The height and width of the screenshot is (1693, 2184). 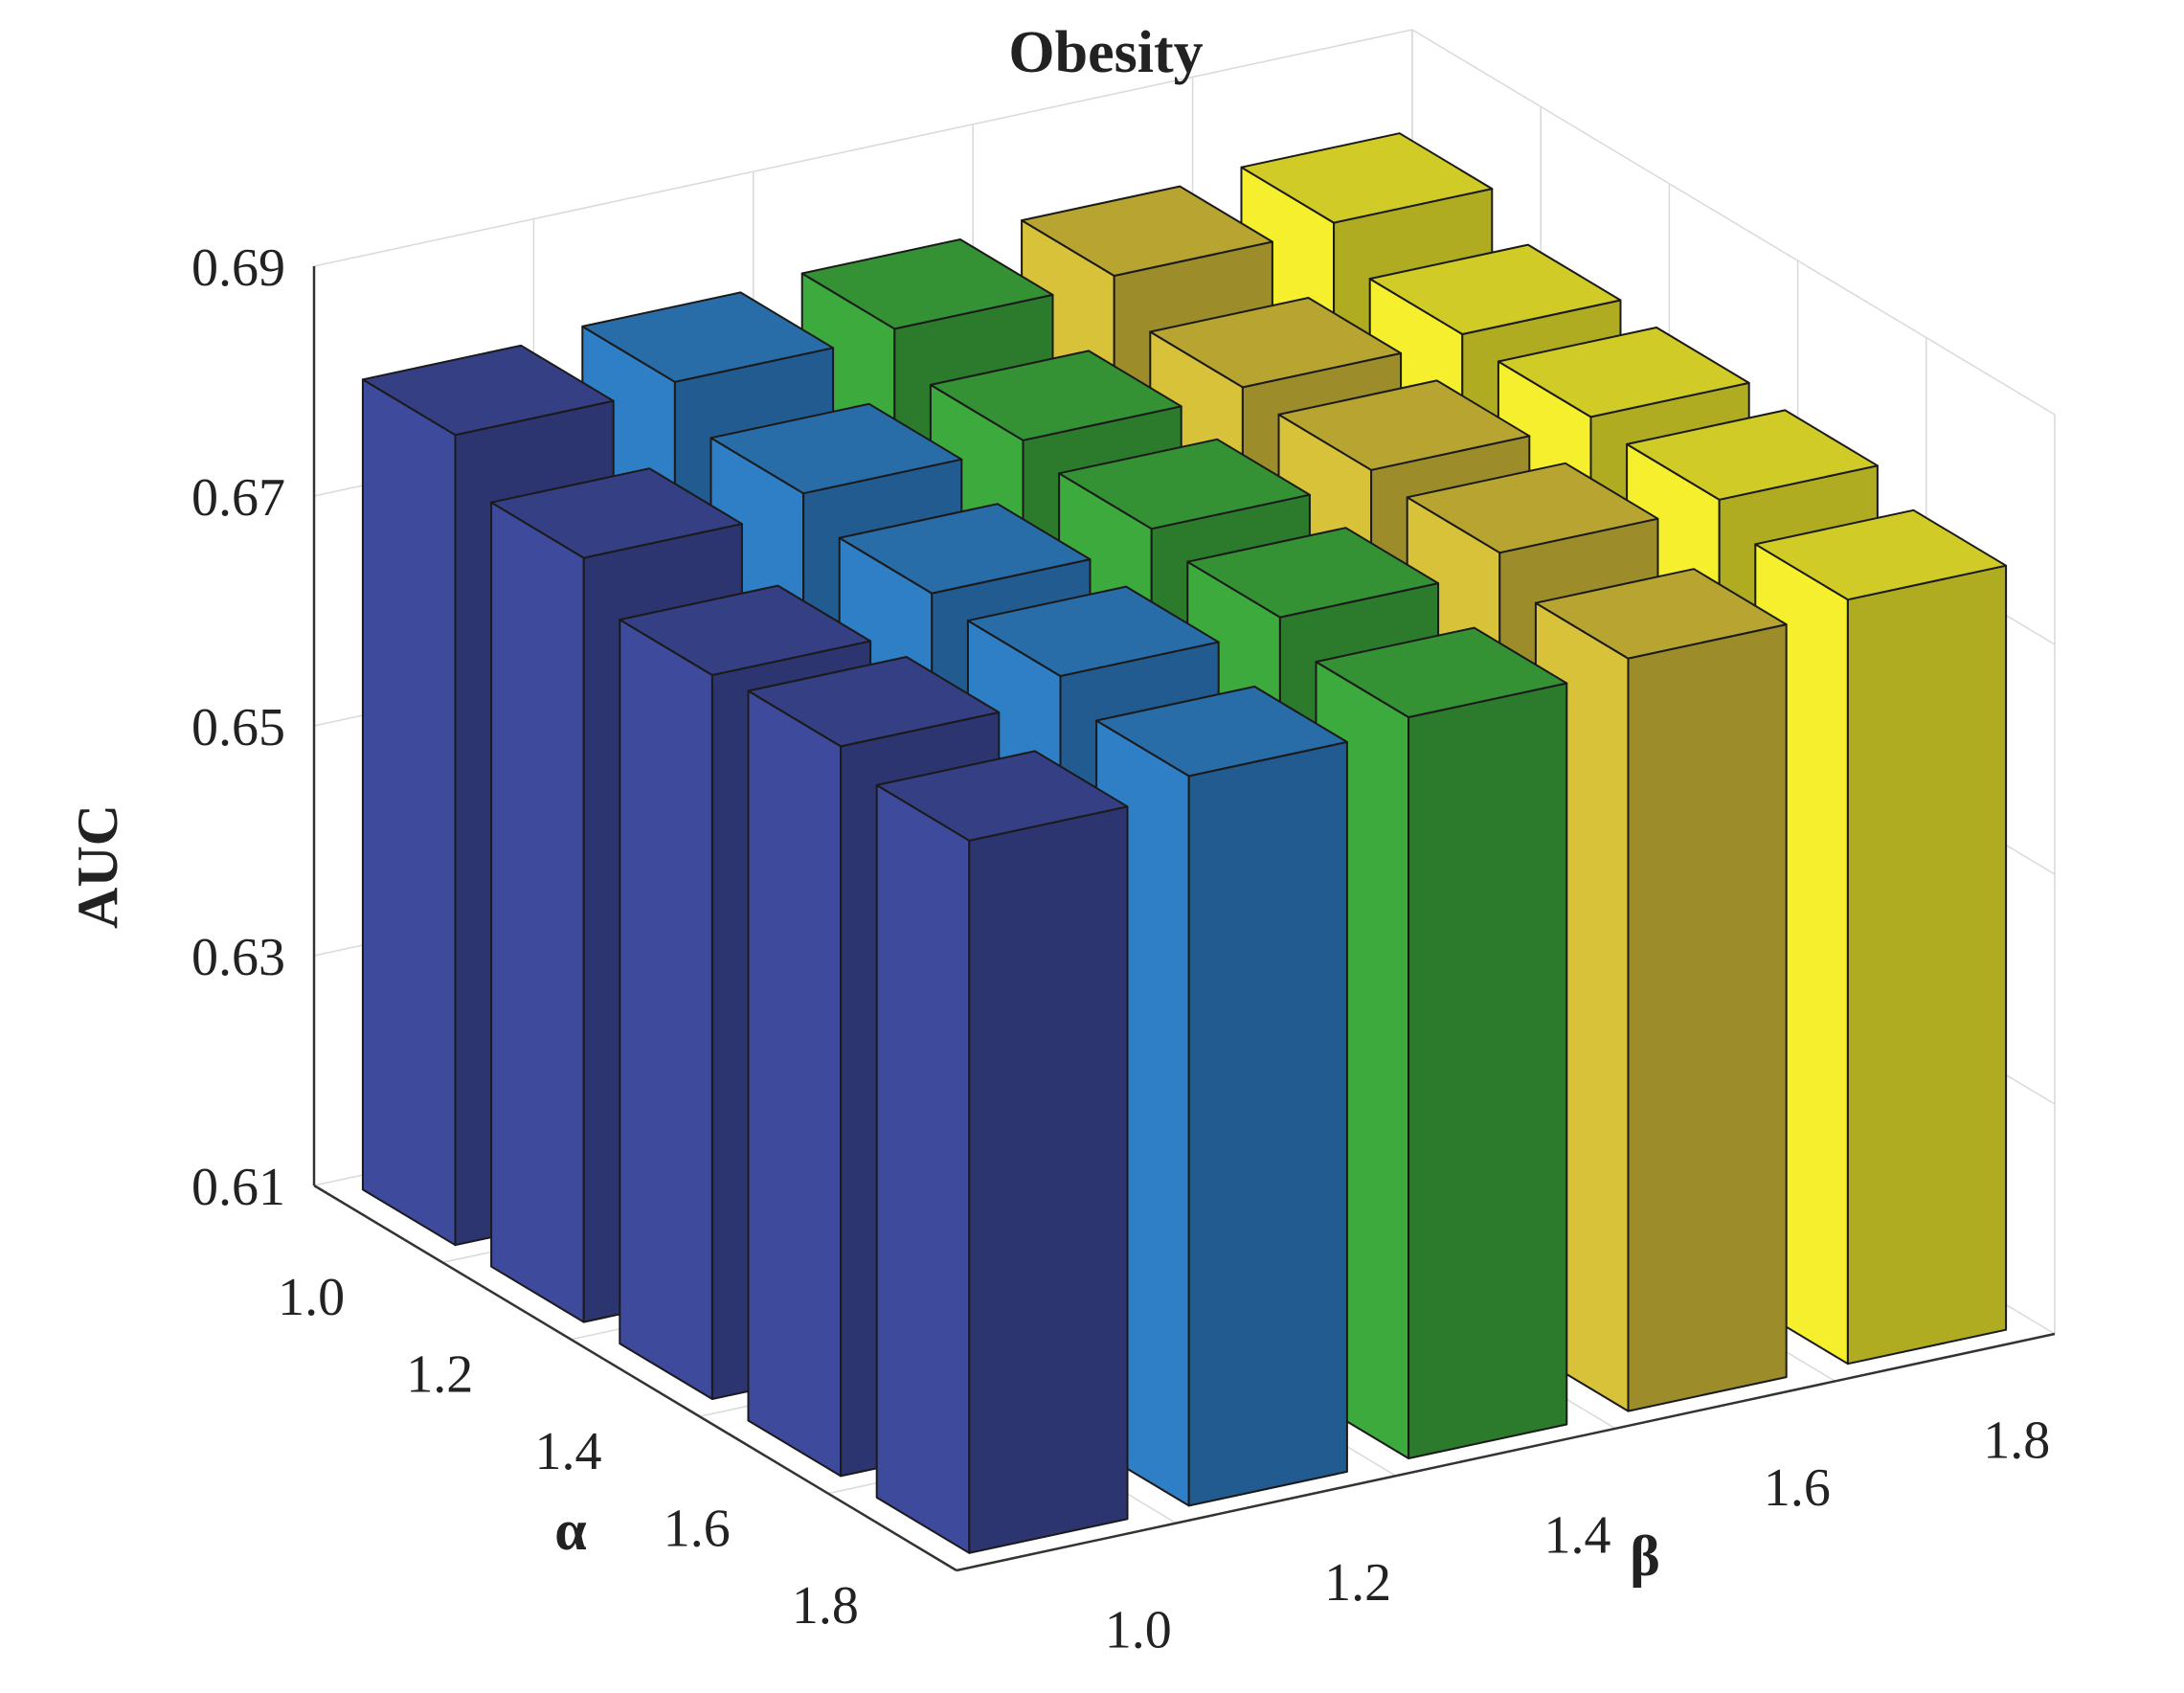 I want to click on bar-alpha-1.8-beta-1.6, so click(x=1661, y=990).